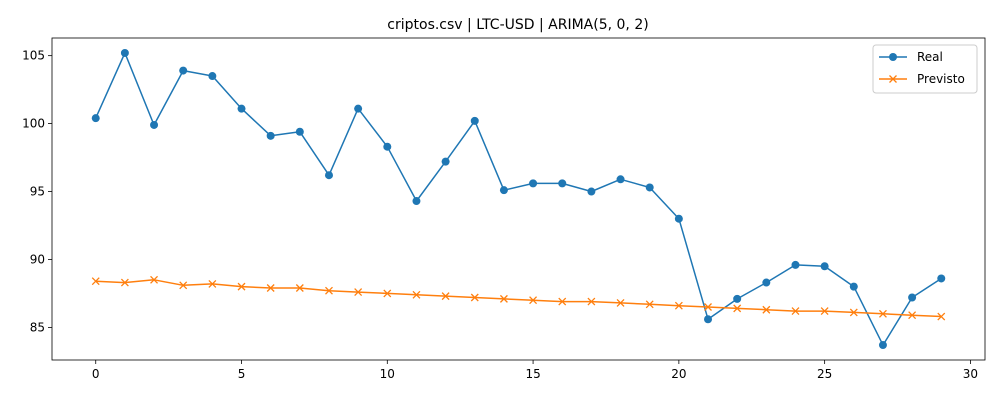  I want to click on series-previsto, so click(518, 298).